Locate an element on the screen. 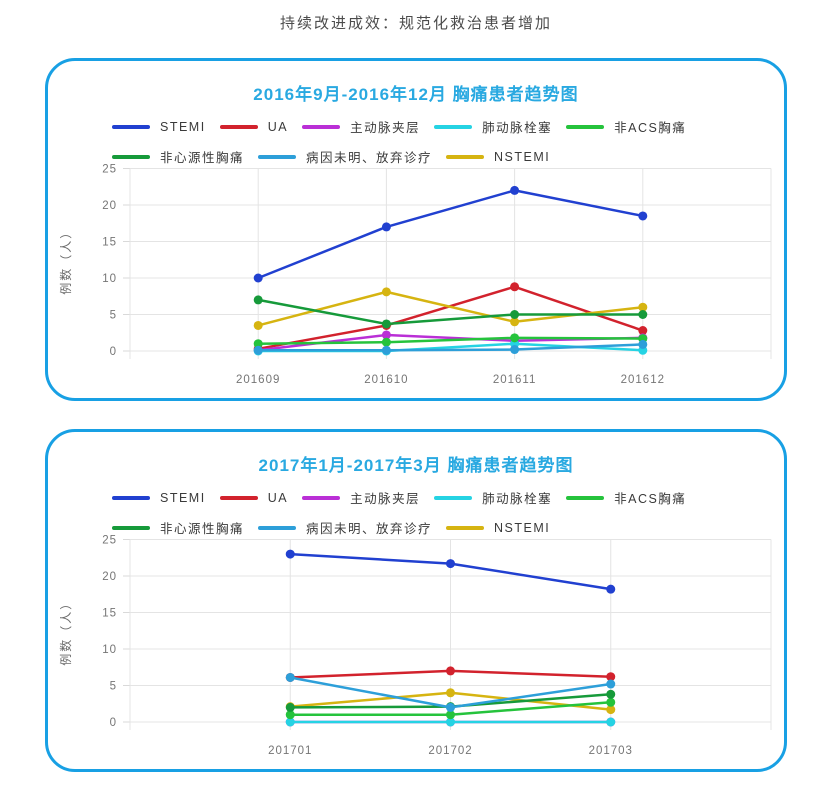 This screenshot has height=797, width=832. legend-item: 肺动脉栓塞 is located at coordinates (493, 126).